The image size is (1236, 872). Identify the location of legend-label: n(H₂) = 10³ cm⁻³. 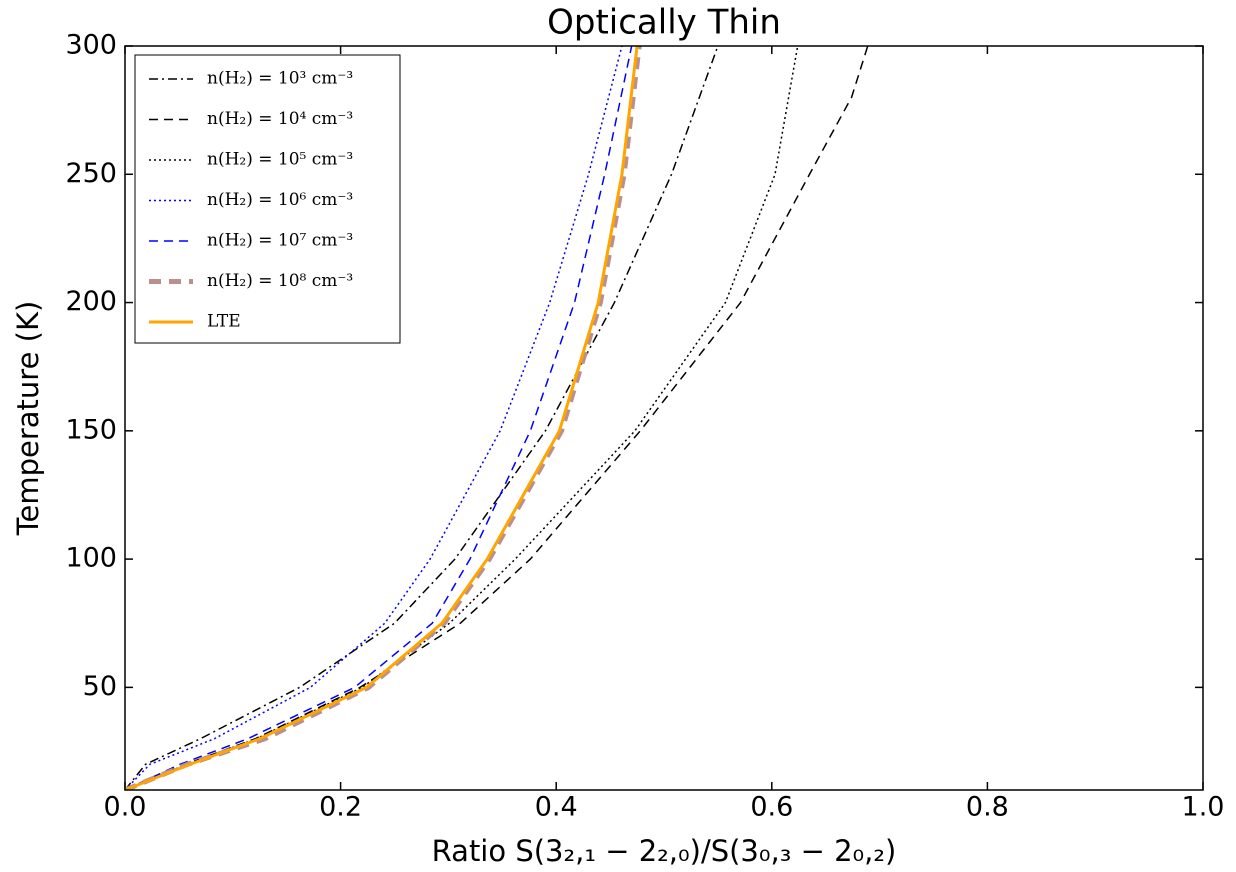
(280, 79).